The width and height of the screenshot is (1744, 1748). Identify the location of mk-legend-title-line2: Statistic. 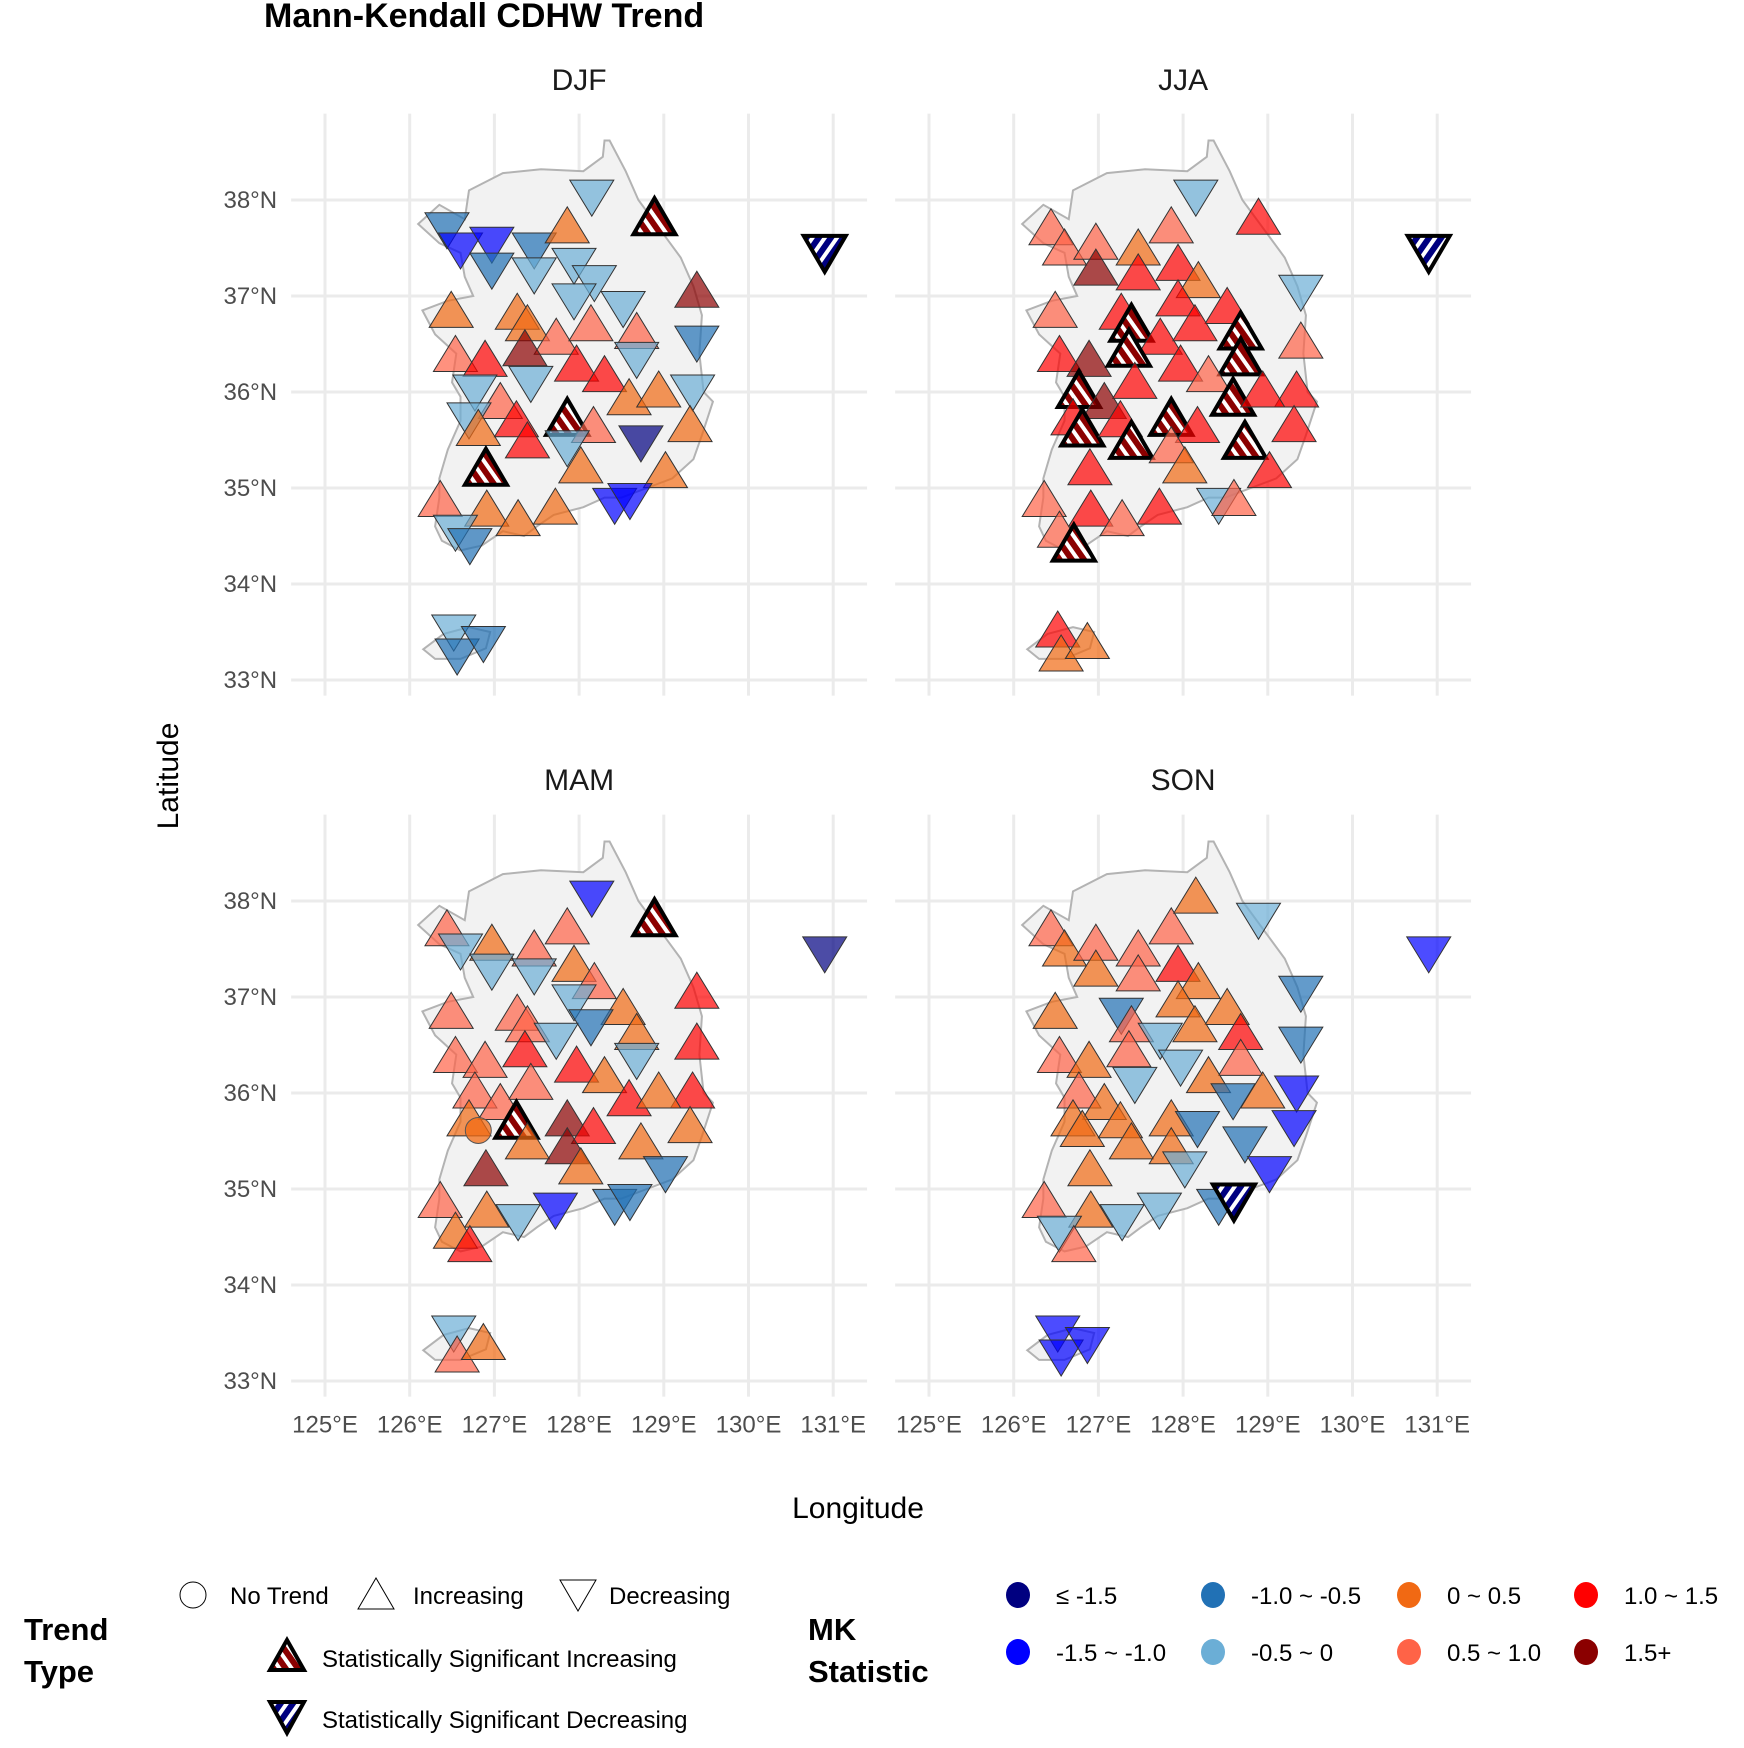
(868, 1671).